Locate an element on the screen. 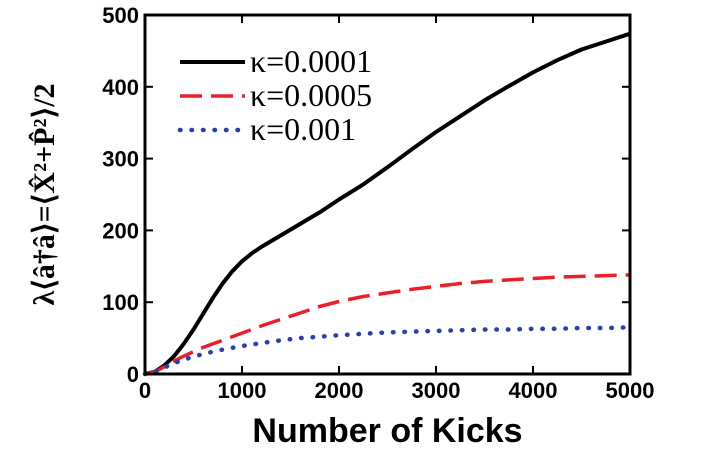 The width and height of the screenshot is (704, 451). x-tick-label: 4000 is located at coordinates (533, 390).